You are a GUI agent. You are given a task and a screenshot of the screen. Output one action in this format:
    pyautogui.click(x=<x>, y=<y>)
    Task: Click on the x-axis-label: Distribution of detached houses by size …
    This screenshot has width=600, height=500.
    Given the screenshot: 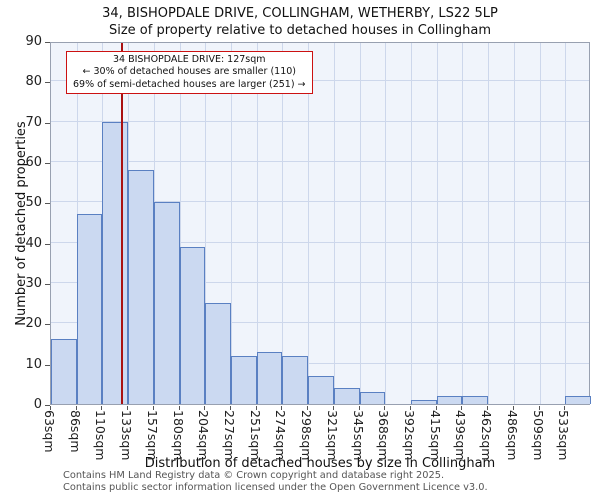 What is the action you would take?
    pyautogui.click(x=320, y=463)
    